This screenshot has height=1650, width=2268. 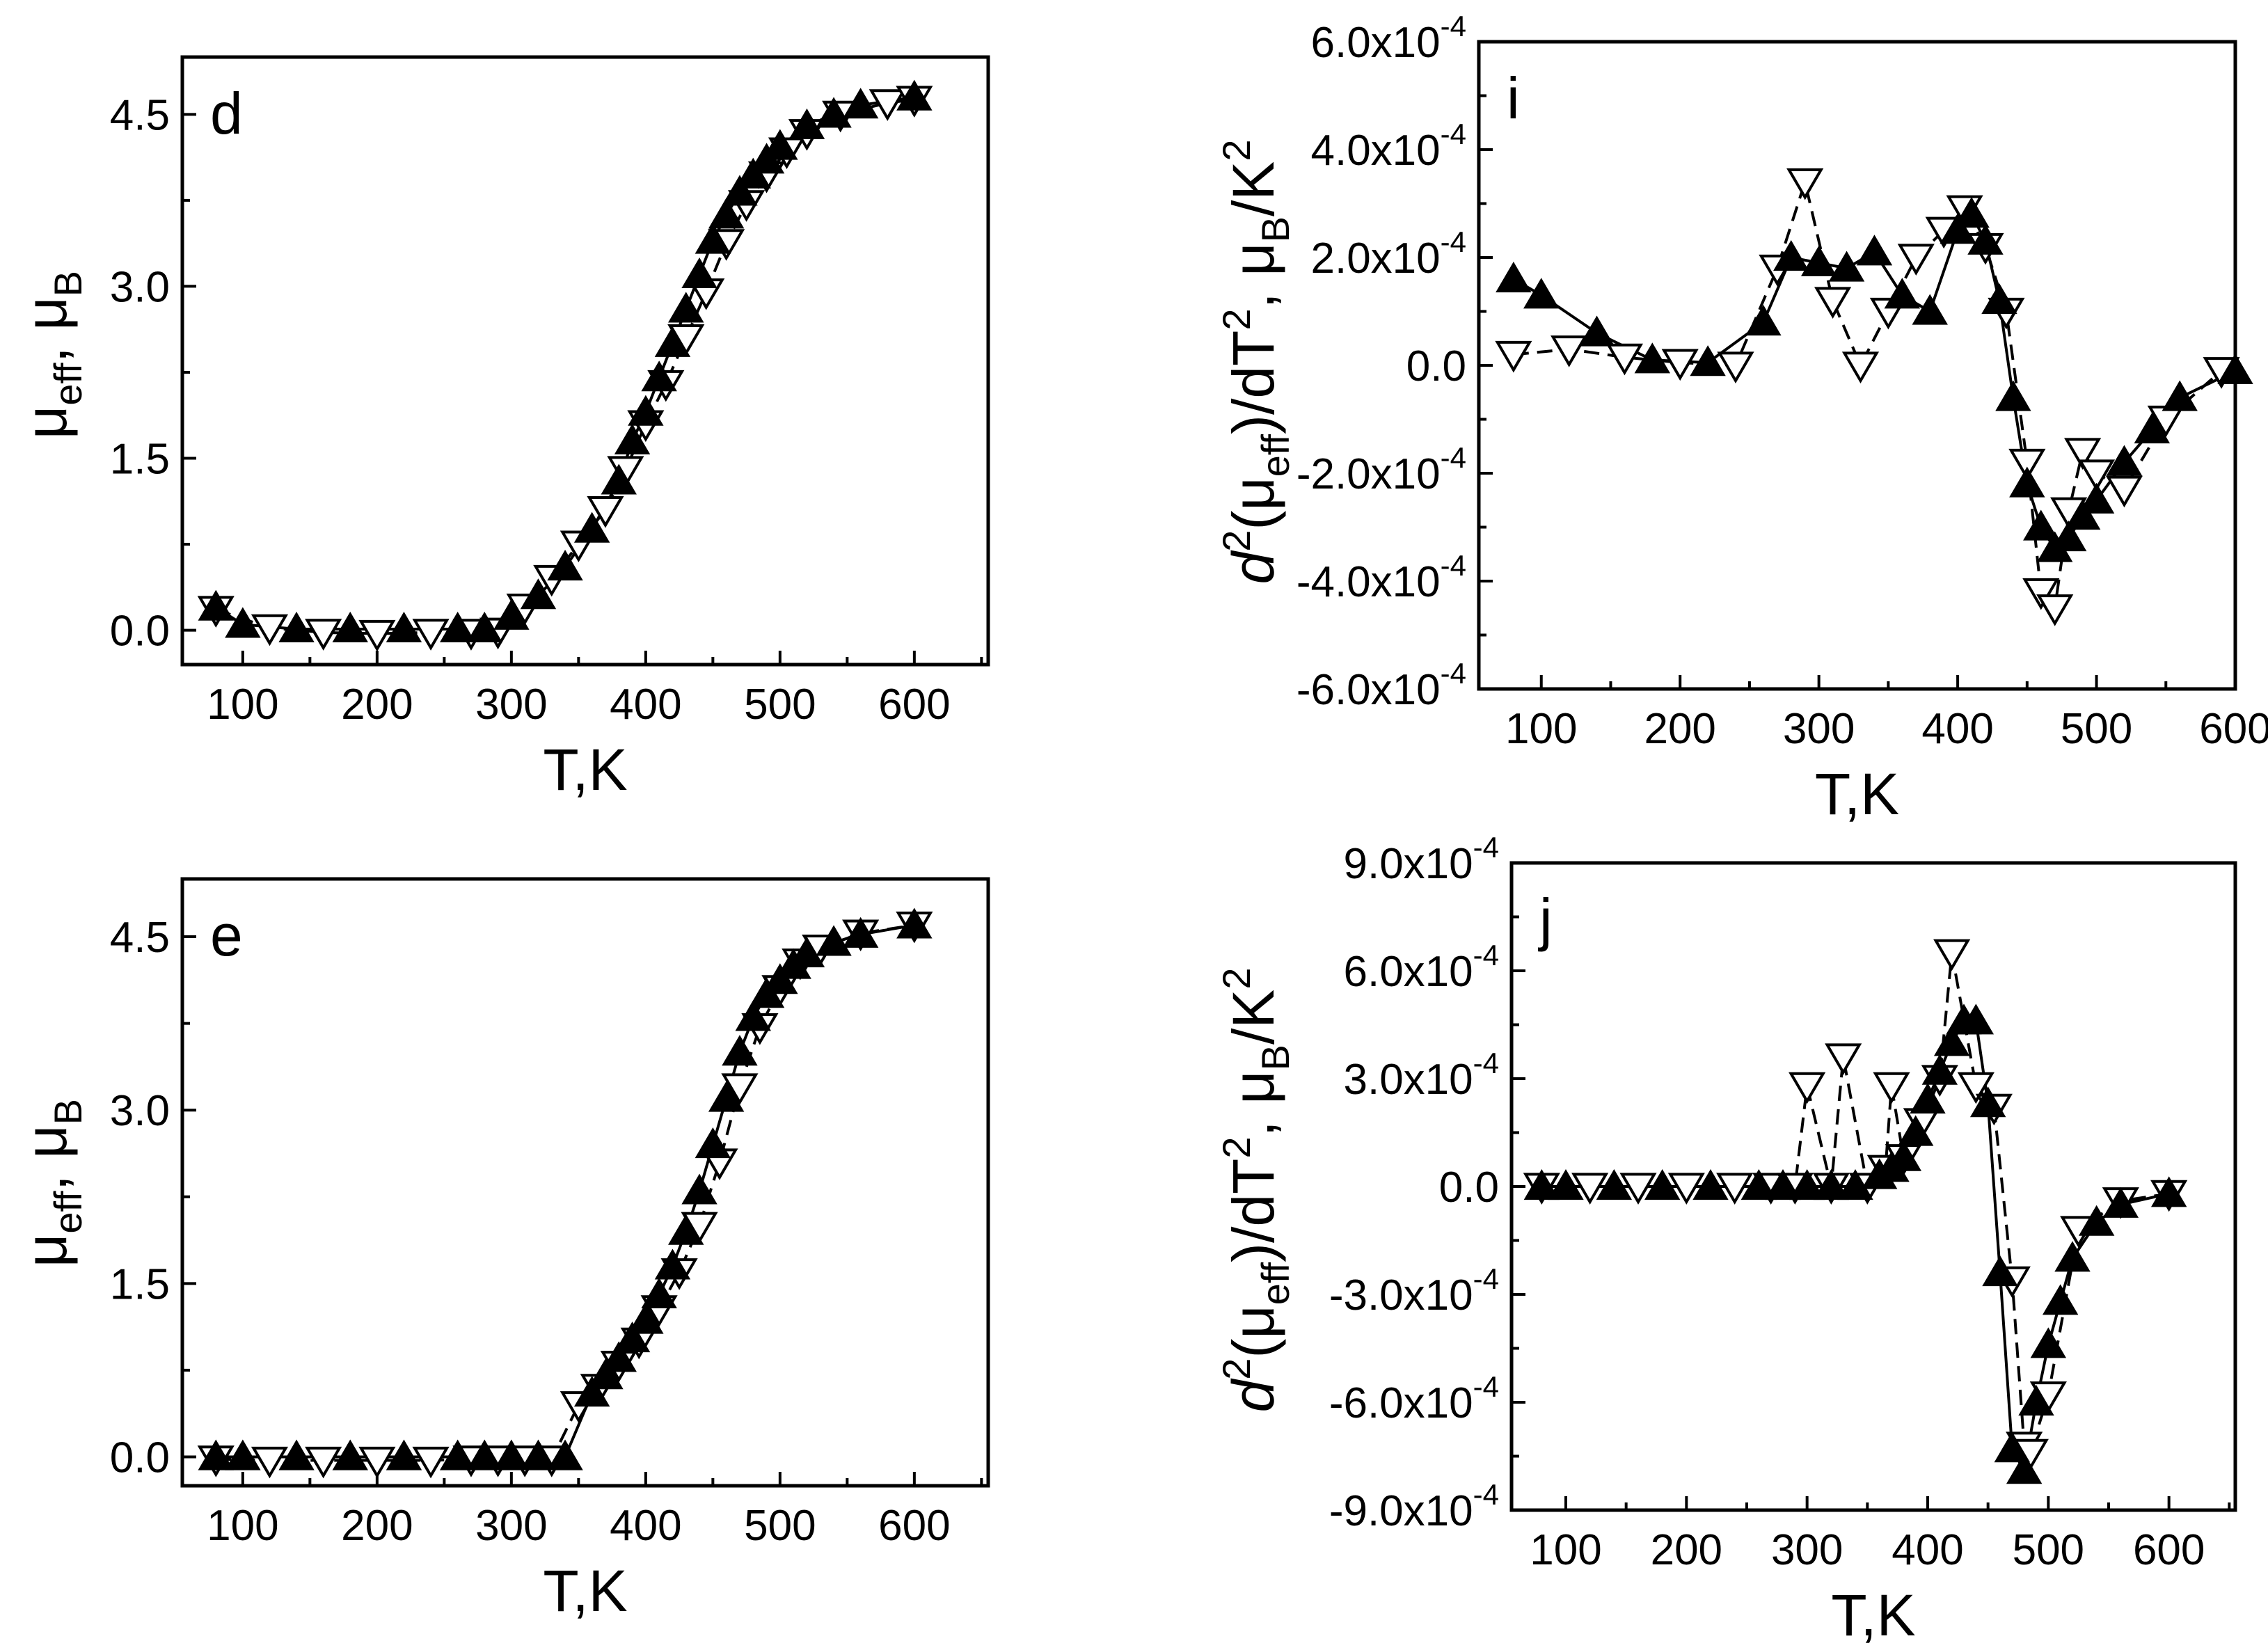 I want to click on x-tick-label: 100, so click(x=1565, y=1550).